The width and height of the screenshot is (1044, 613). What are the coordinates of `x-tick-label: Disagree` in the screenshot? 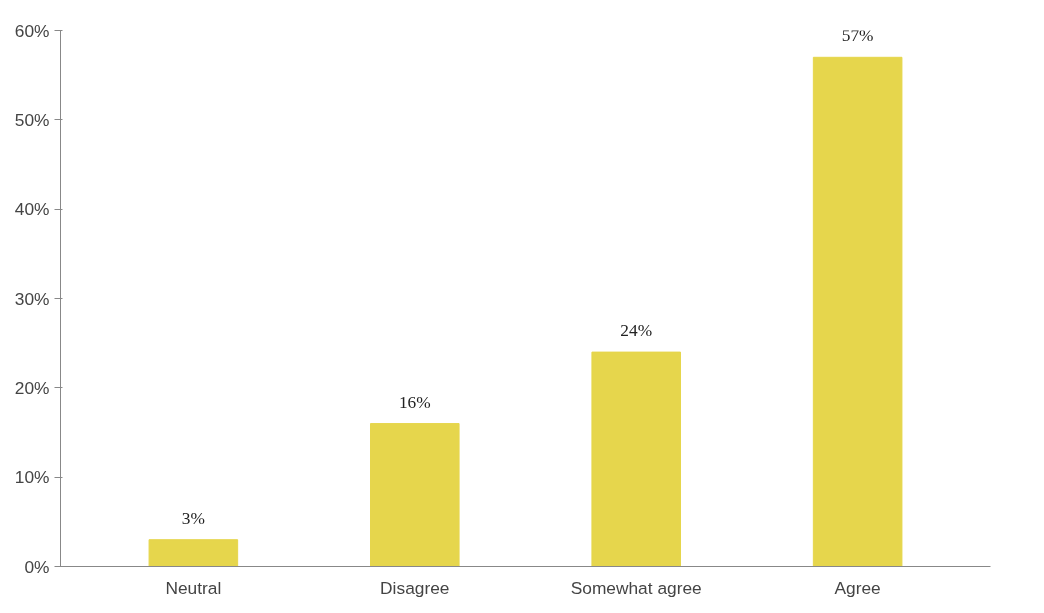 It's located at (415, 587).